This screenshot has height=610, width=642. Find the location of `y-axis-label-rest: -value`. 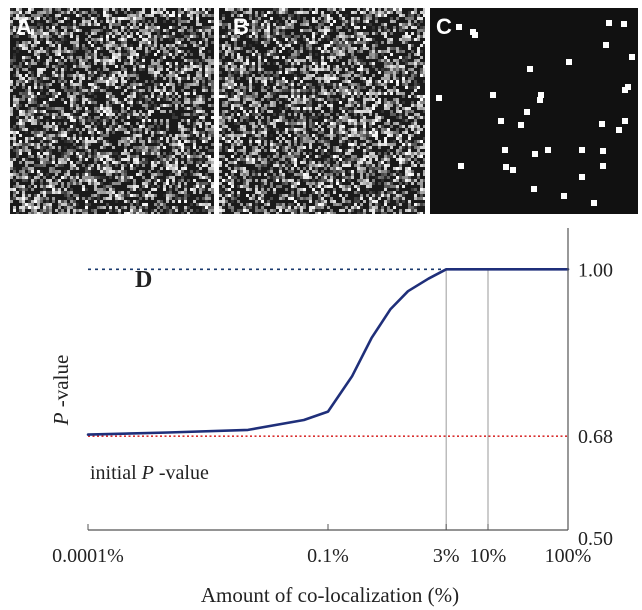

y-axis-label-rest: -value is located at coordinates (61, 384).